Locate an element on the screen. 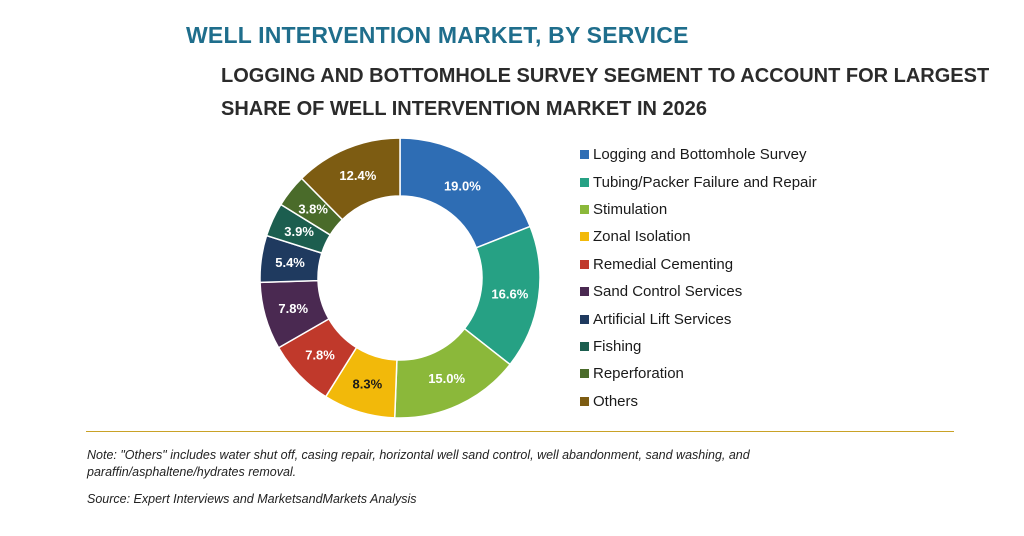 Image resolution: width=1024 pixels, height=536 pixels. legend-label: Logging and Bottomhole Survey is located at coordinates (700, 155).